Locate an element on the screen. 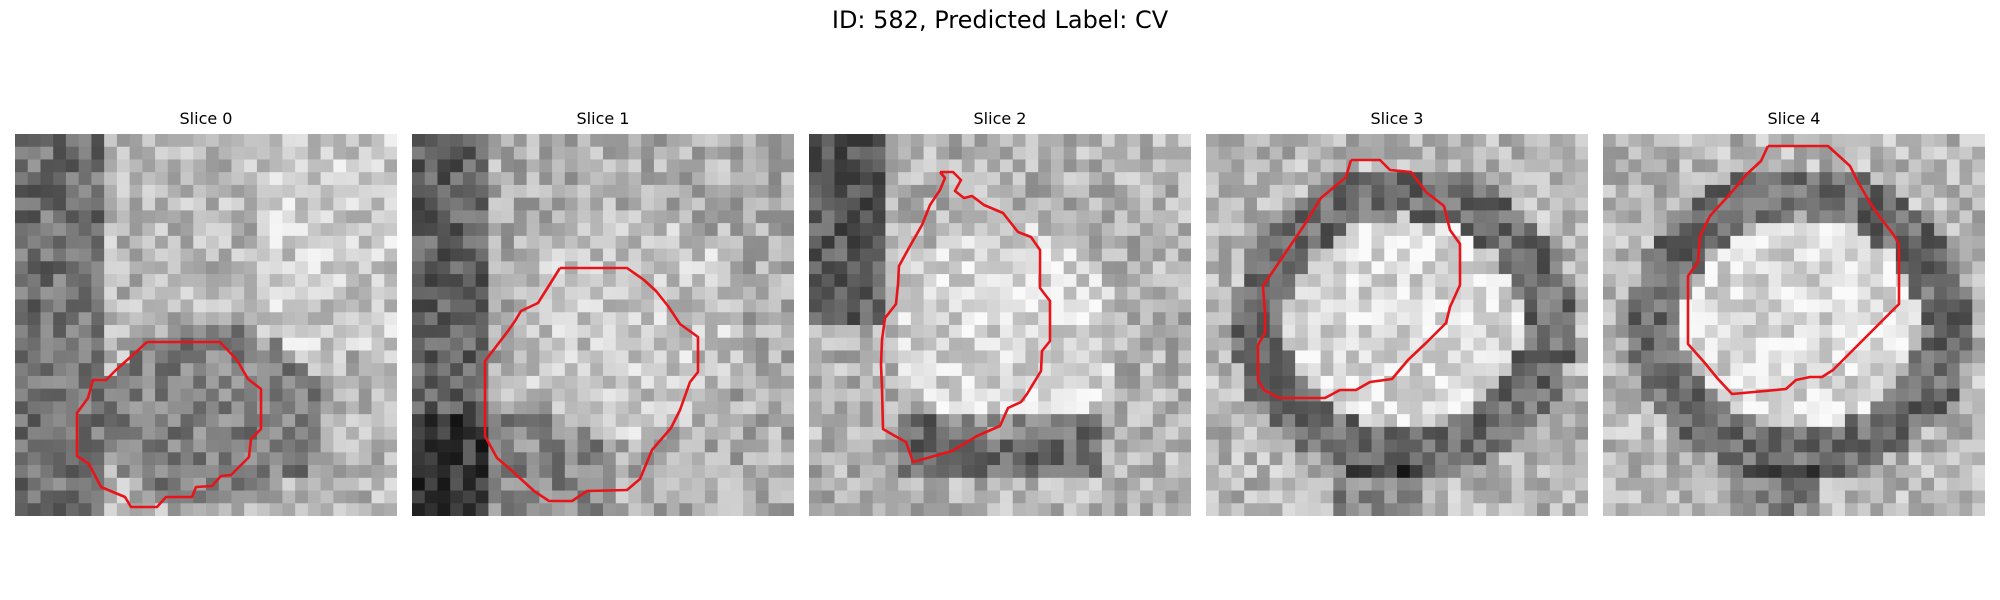 This screenshot has width=2000, height=600. slice-title-1: Slice 1 is located at coordinates (603, 118).